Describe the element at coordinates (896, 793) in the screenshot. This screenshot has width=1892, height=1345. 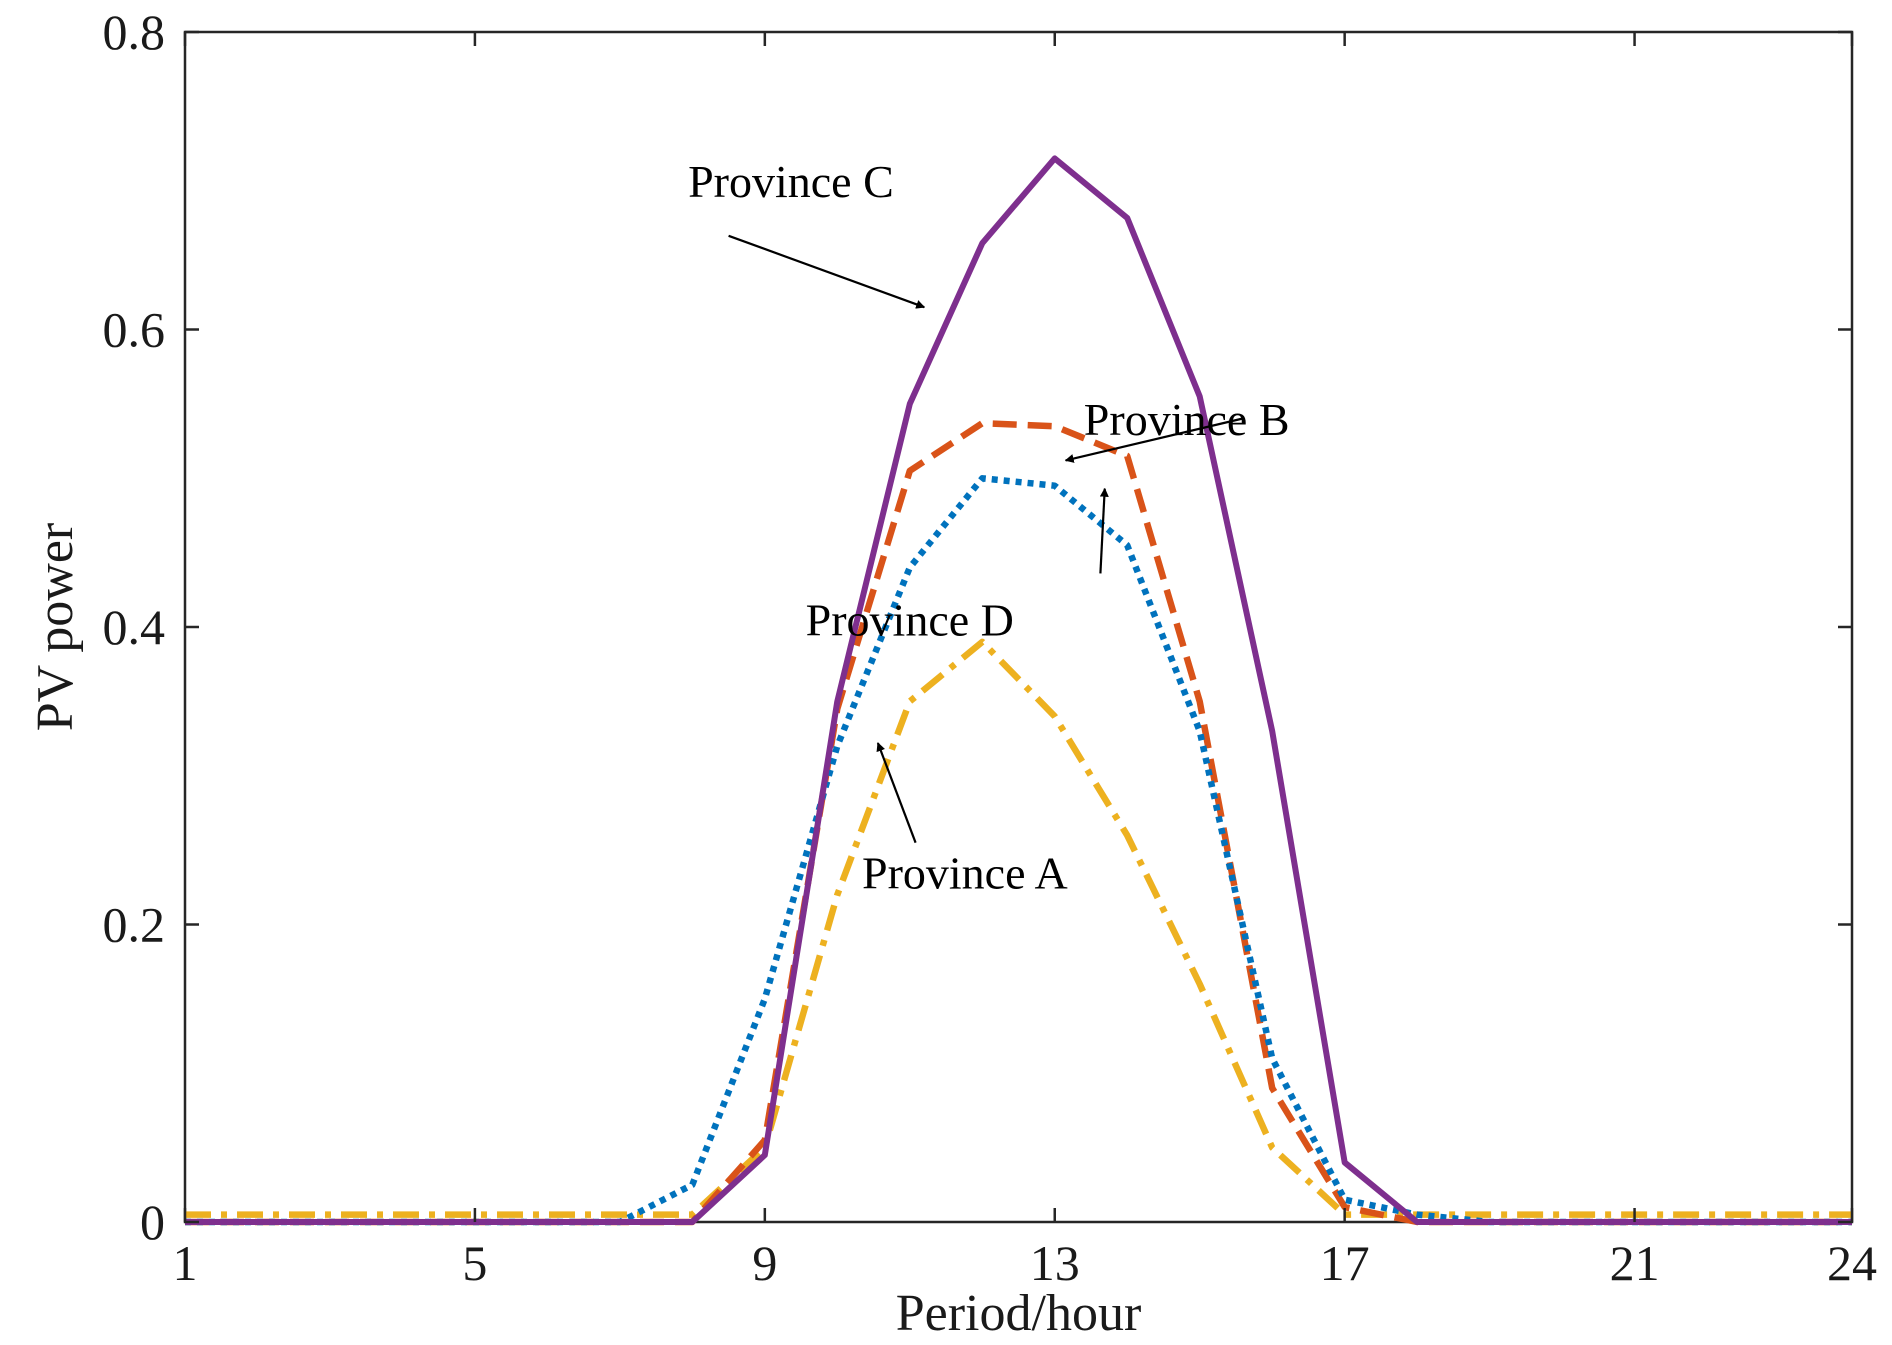
I see `annotation-arrow-province-a` at that location.